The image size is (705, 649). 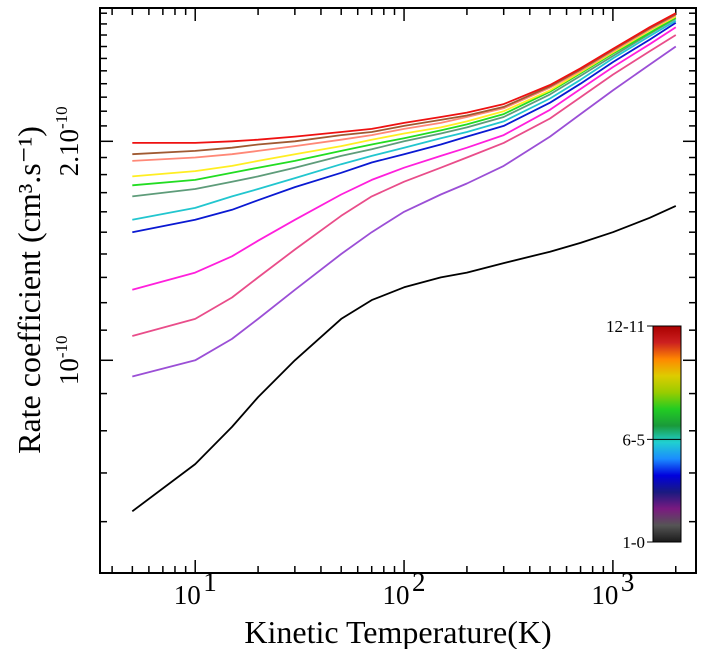 I want to click on colorbar-label: 6-5, so click(x=633, y=439).